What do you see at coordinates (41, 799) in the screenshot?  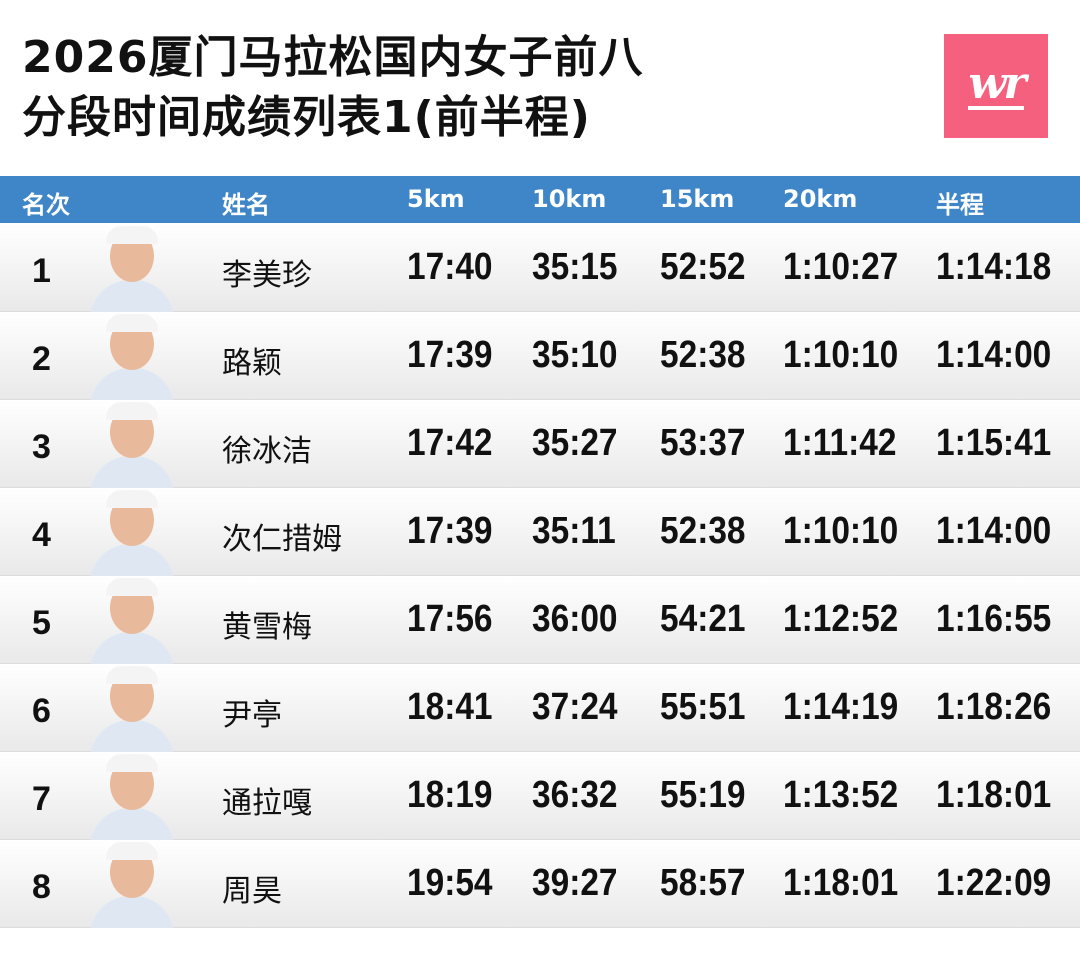 I see `rank: 7` at bounding box center [41, 799].